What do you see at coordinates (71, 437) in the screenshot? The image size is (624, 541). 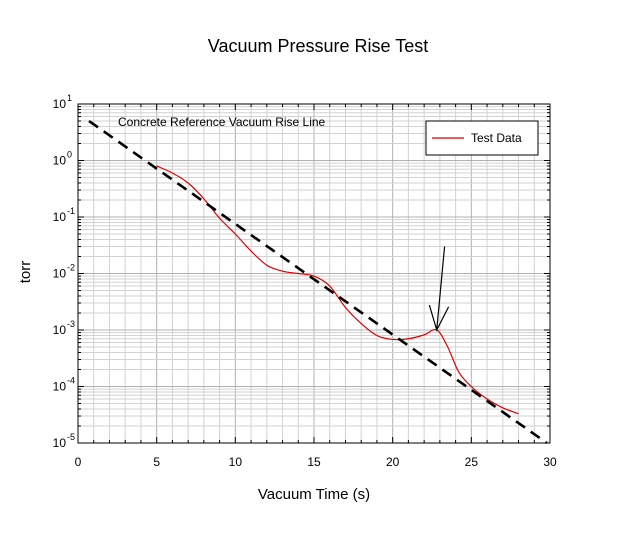 I see `y-tick-exponent: -5` at bounding box center [71, 437].